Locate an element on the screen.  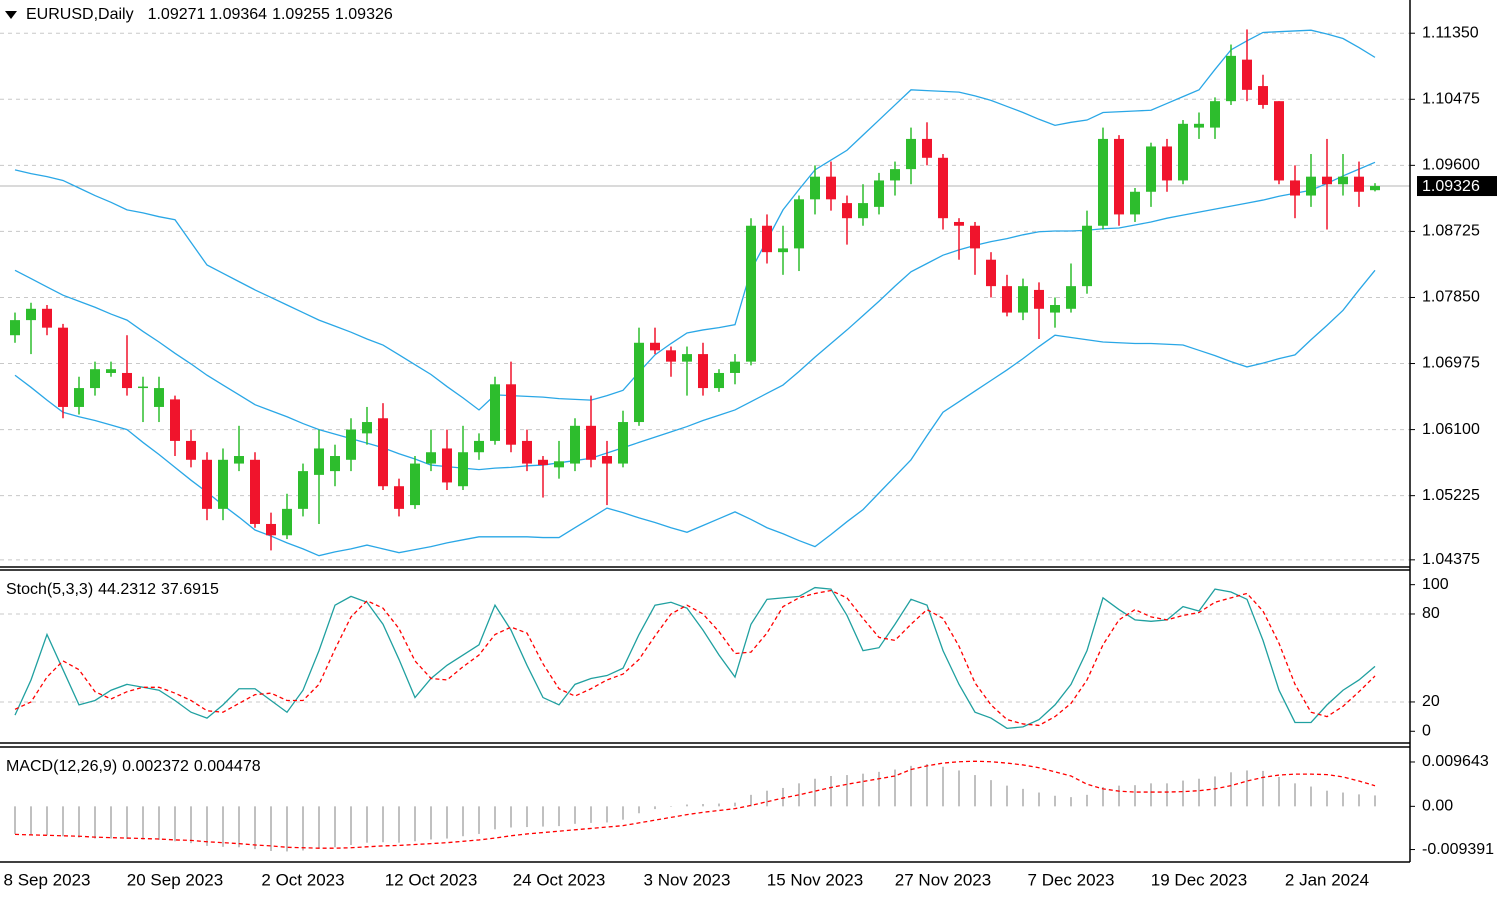
price-label: 1.09326 is located at coordinates (1451, 186).